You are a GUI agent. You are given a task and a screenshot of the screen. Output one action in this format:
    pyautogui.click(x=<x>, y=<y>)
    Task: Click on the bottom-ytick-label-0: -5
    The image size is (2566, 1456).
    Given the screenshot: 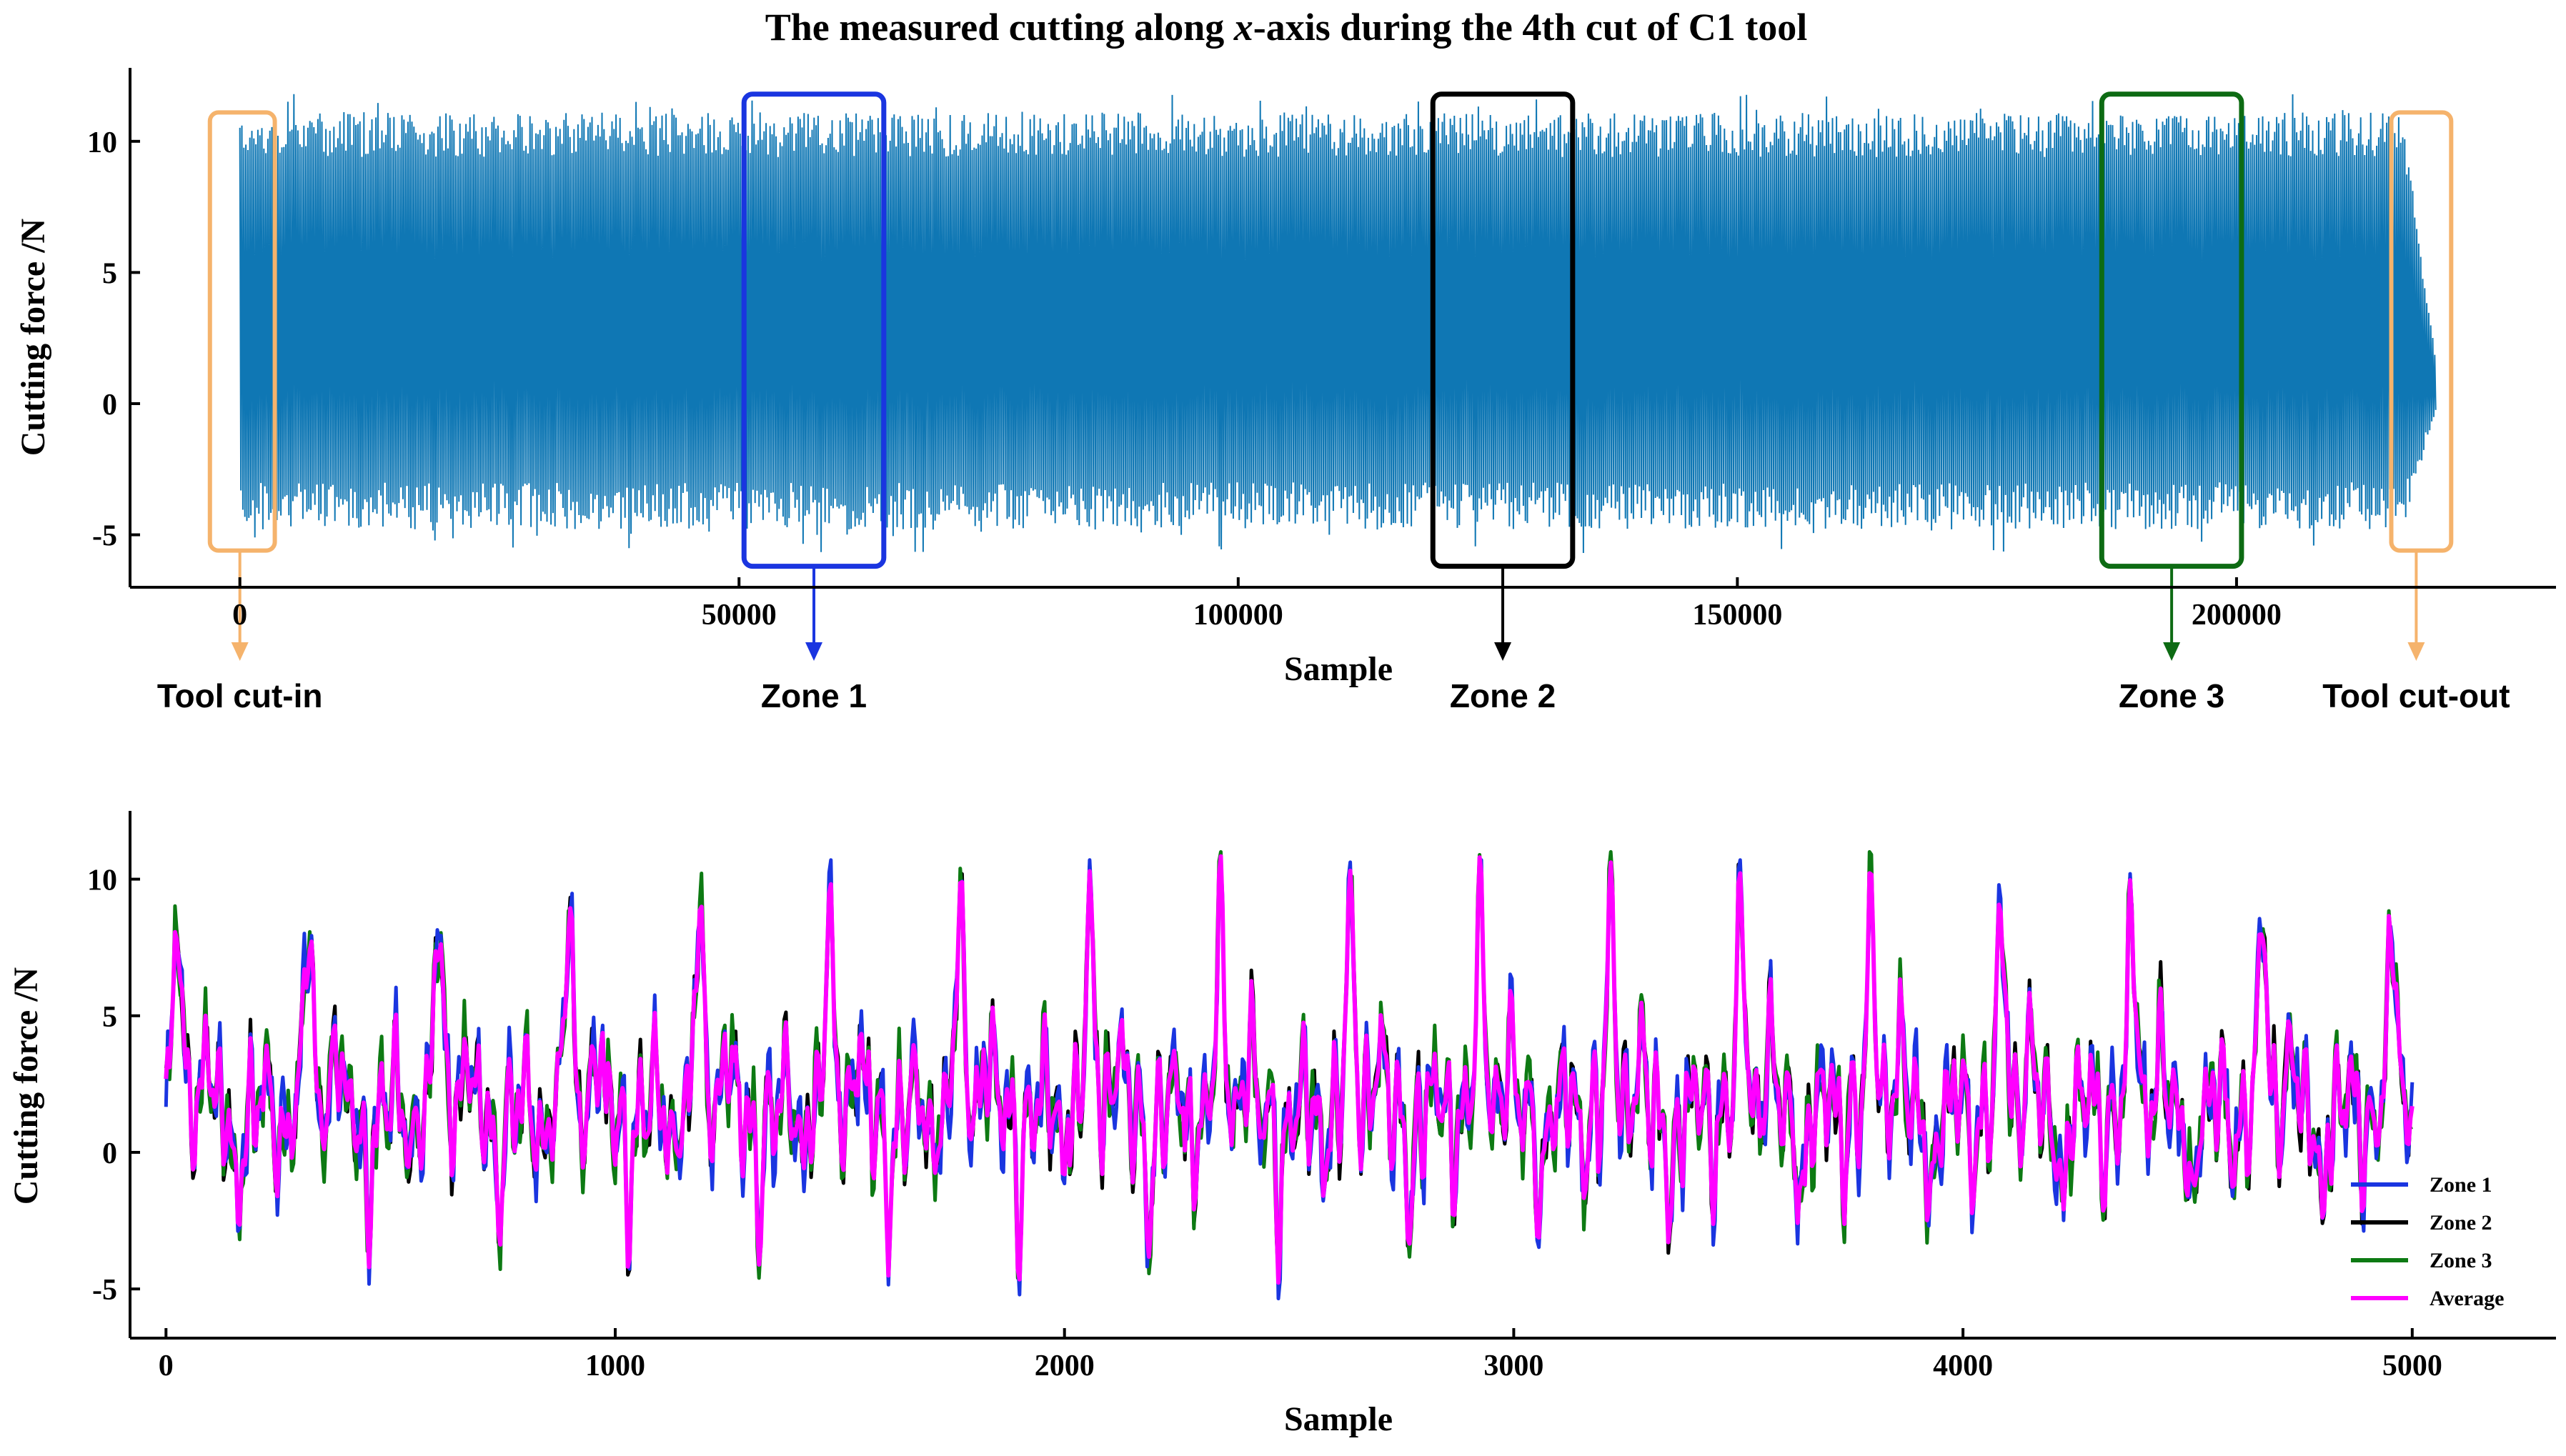 What is the action you would take?
    pyautogui.click(x=104, y=1290)
    